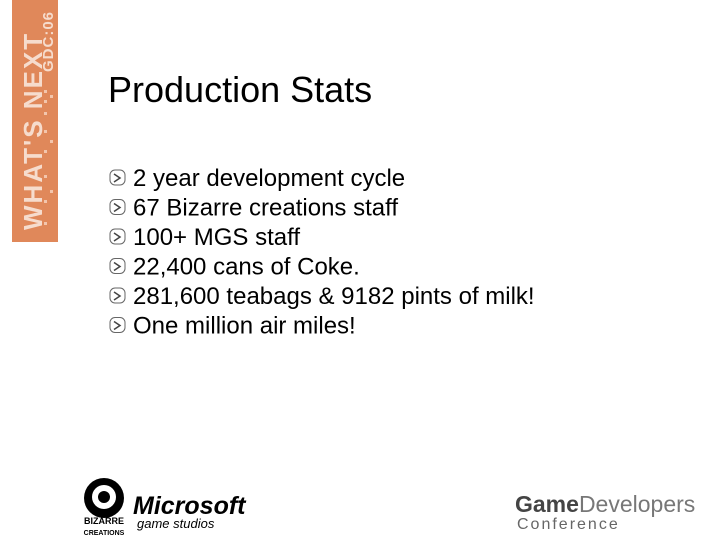 The width and height of the screenshot is (720, 545). Describe the element at coordinates (48, 157) in the screenshot. I see `banner-dots` at that location.